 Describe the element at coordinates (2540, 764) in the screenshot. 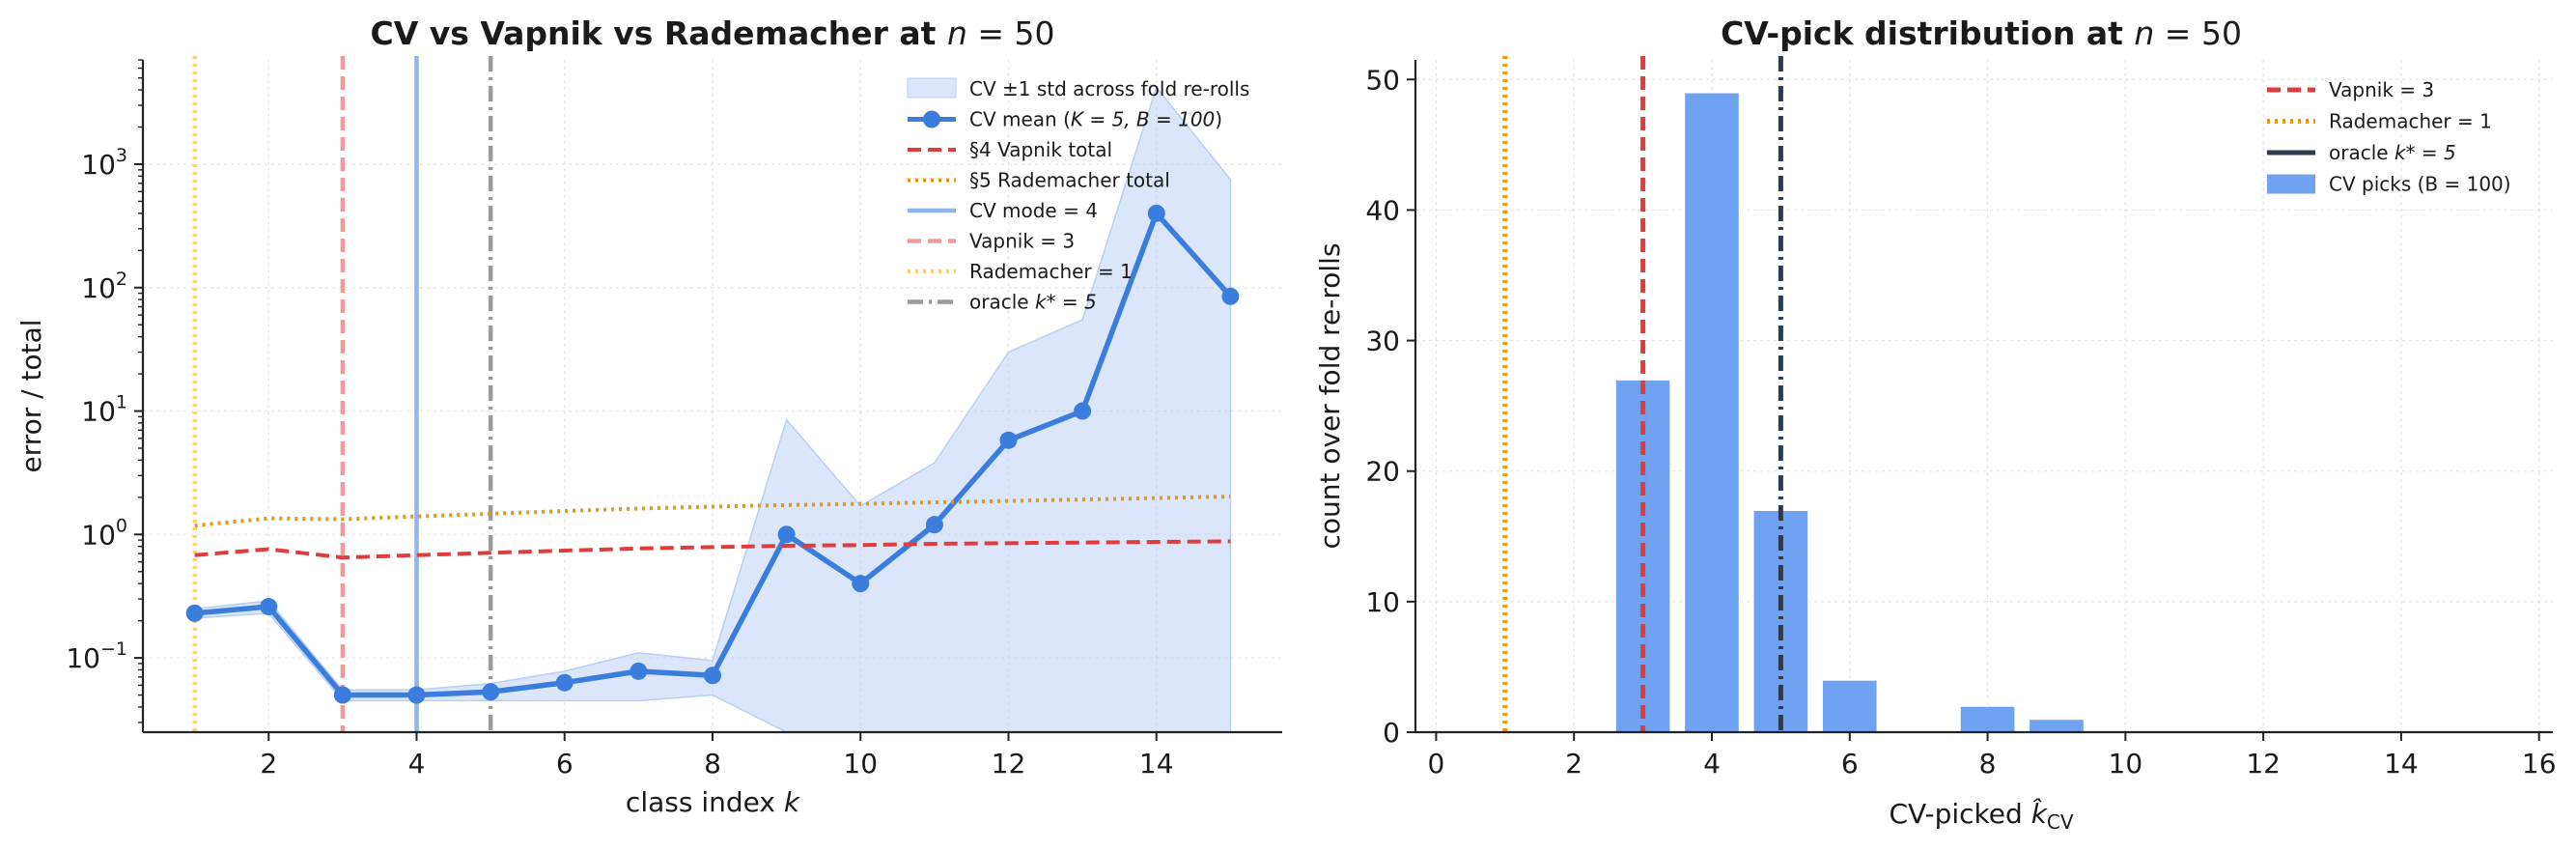

I see `right-xtick-label: 16` at that location.